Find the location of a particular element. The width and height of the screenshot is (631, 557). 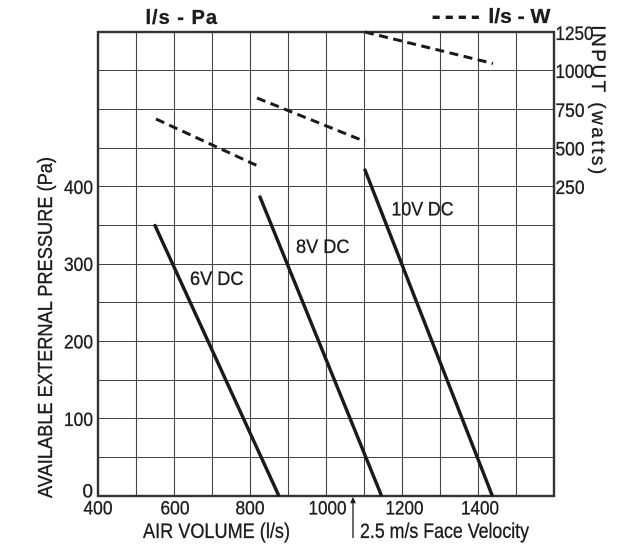

svg-text: 0 is located at coordinates (88, 492).